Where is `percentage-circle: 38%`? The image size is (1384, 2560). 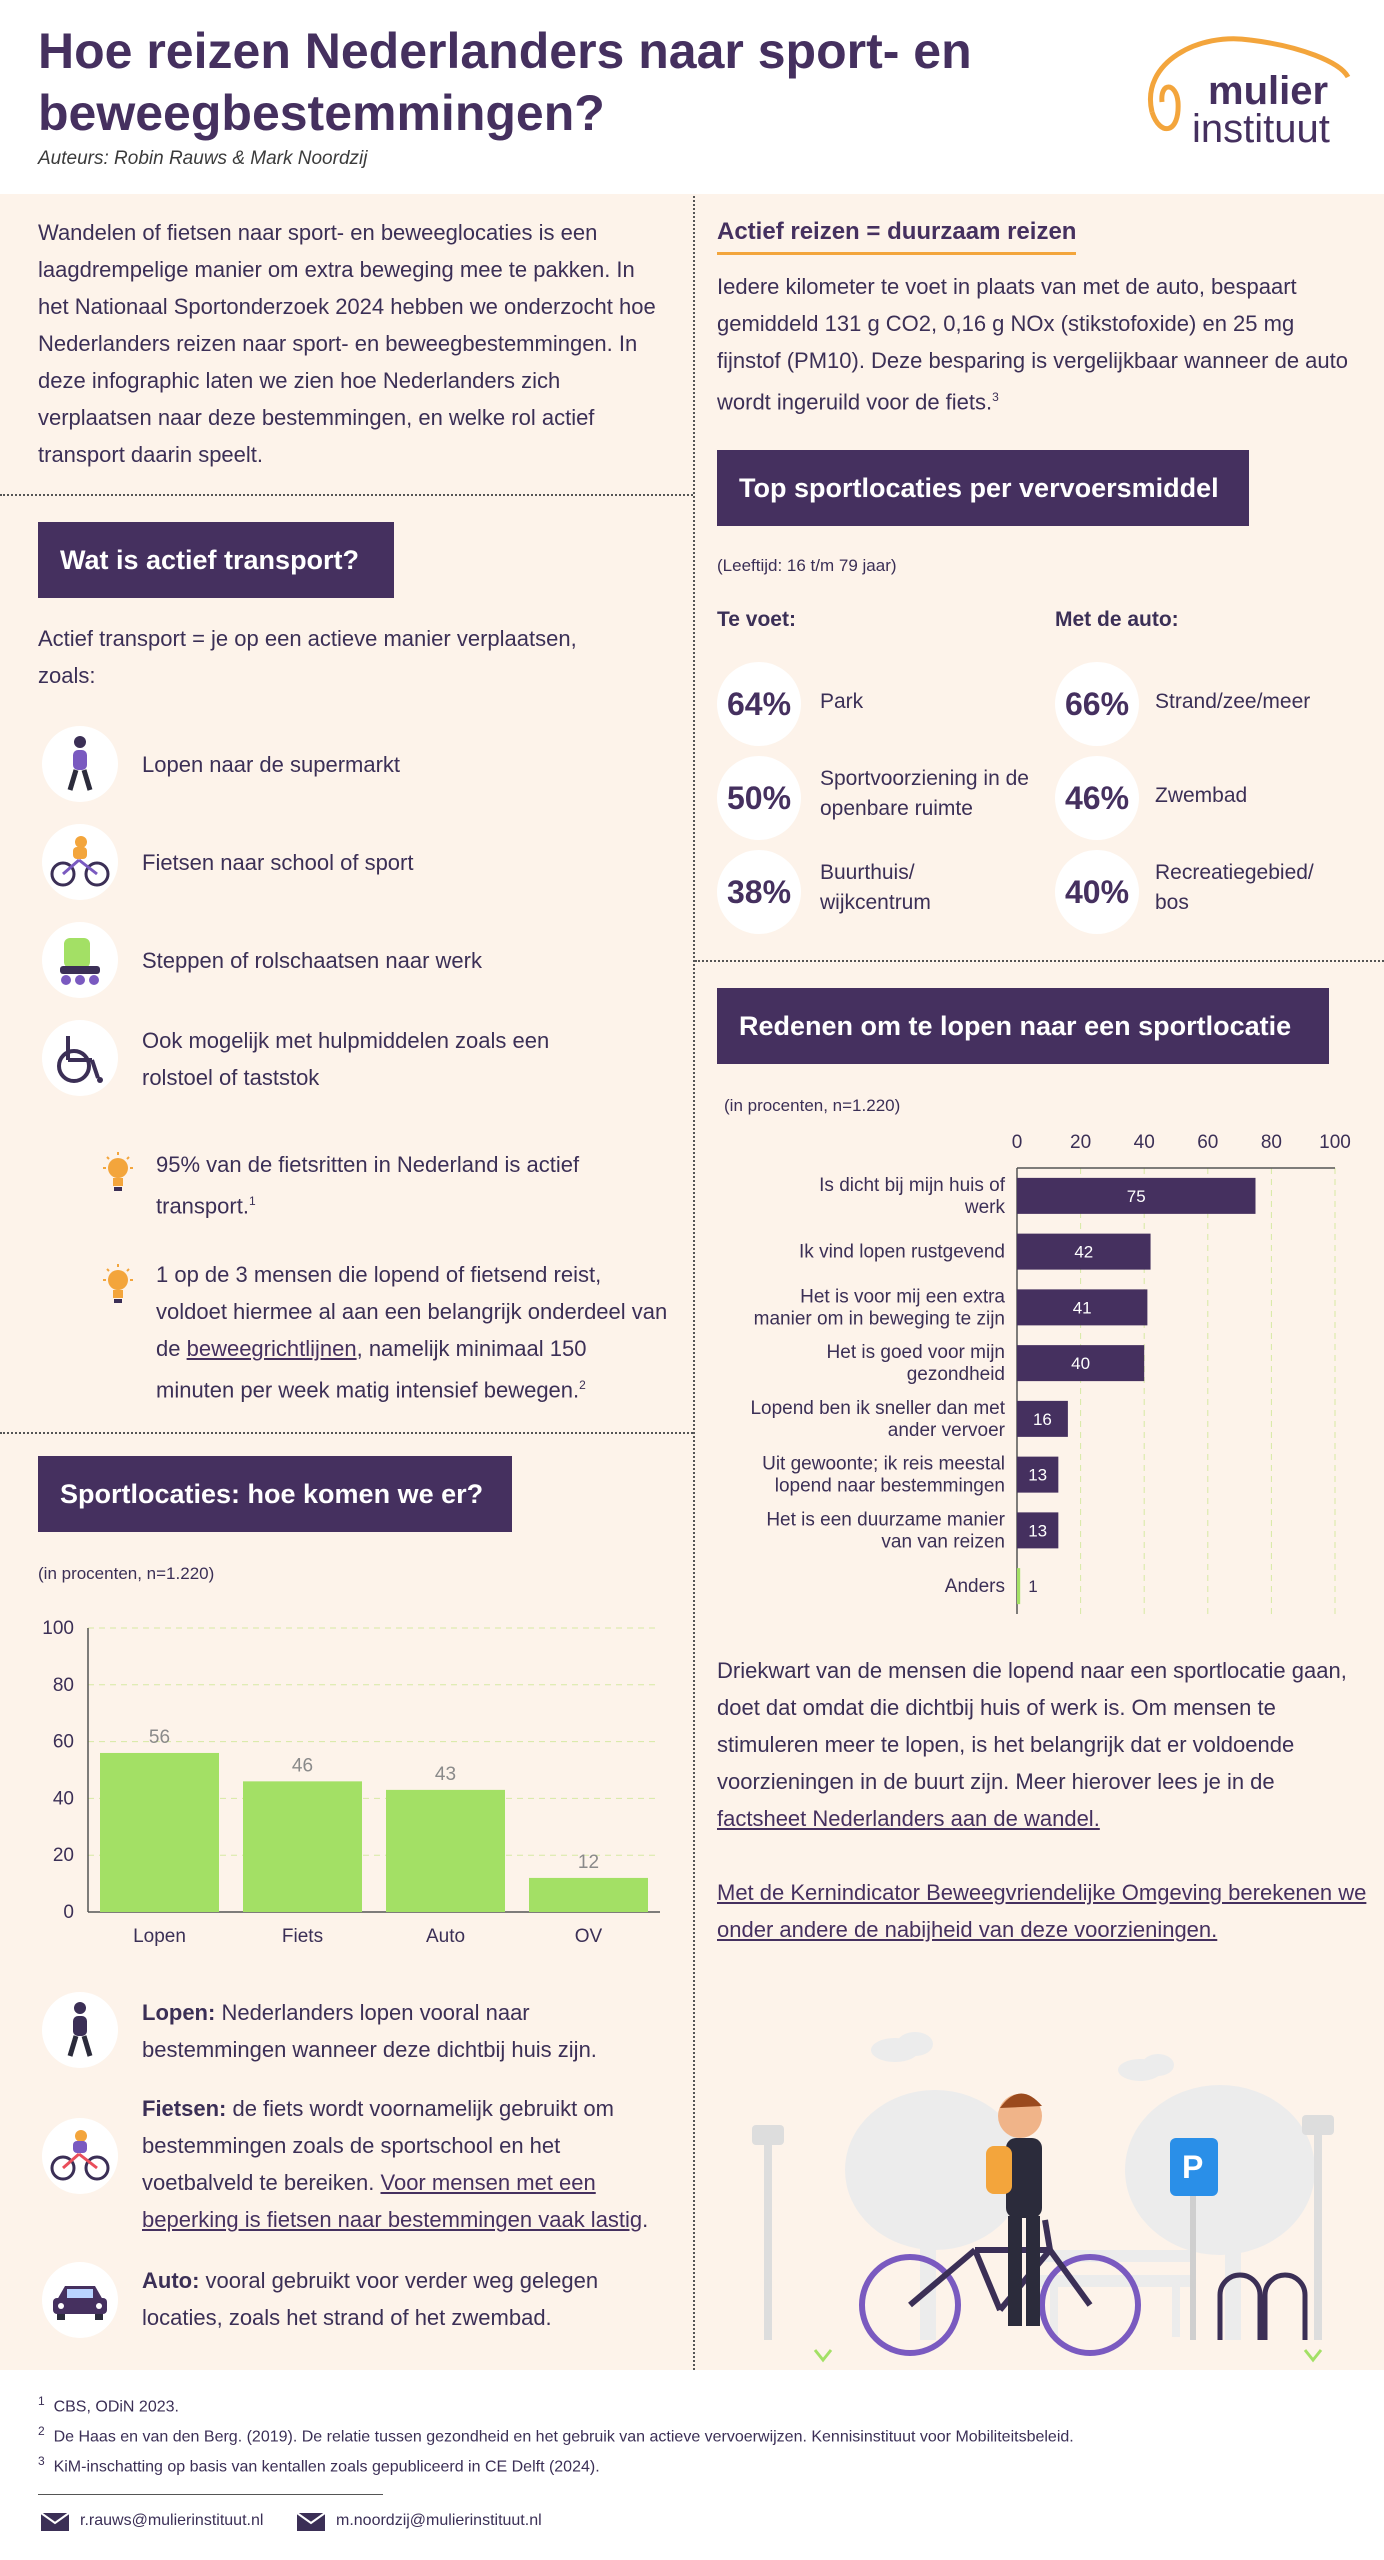
percentage-circle: 38% is located at coordinates (759, 892).